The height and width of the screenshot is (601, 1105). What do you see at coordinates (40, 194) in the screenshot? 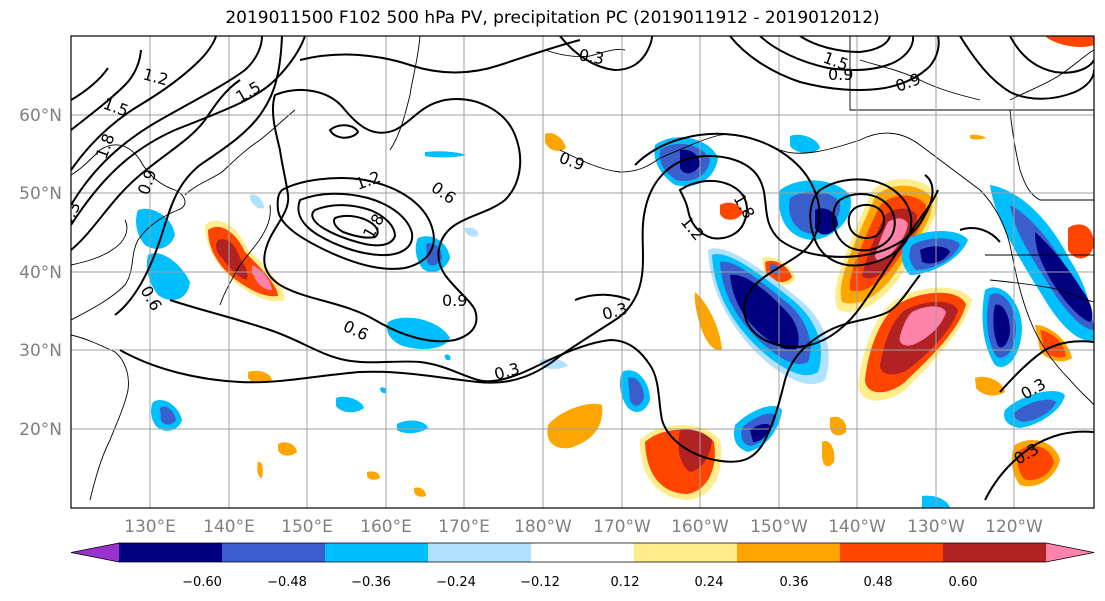
I see `lat-label-50n: 50°N` at bounding box center [40, 194].